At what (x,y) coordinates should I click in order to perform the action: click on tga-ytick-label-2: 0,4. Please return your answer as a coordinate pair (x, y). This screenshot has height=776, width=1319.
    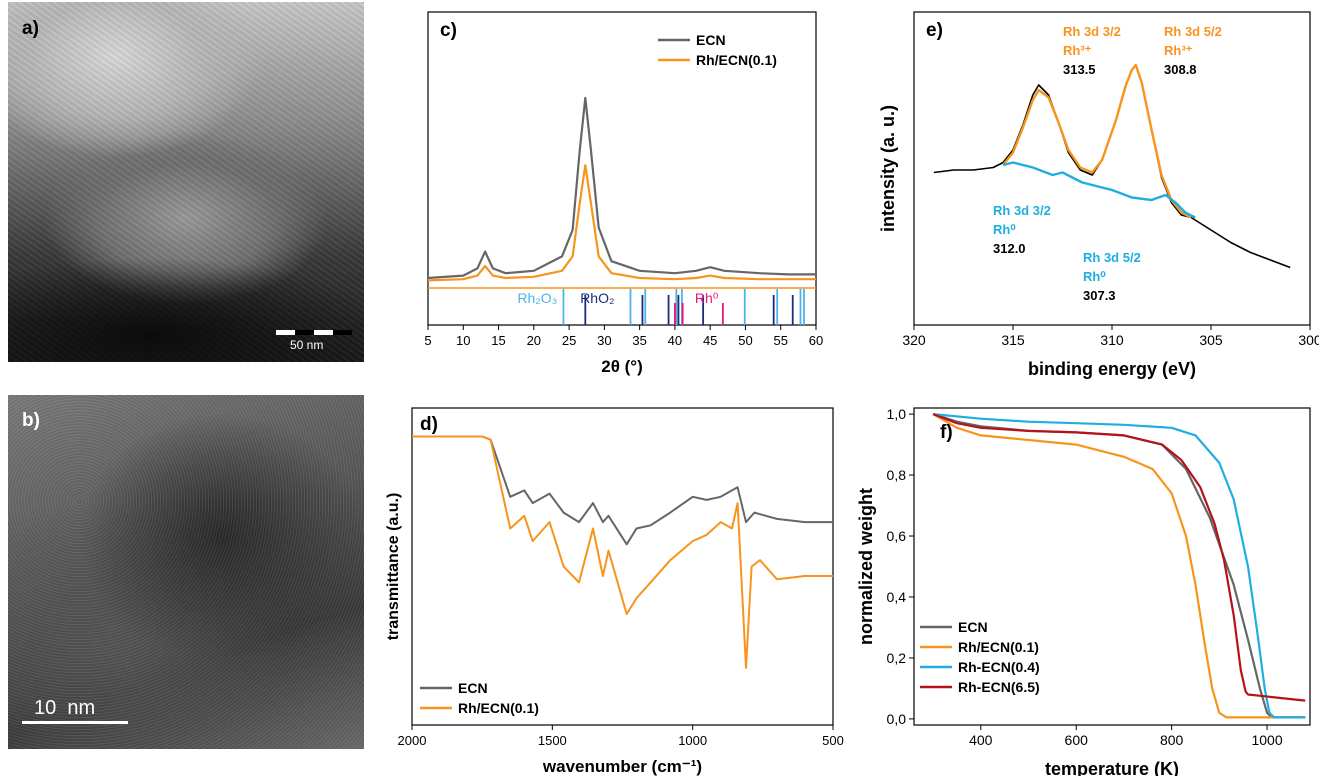
    Looking at the image, I should click on (897, 597).